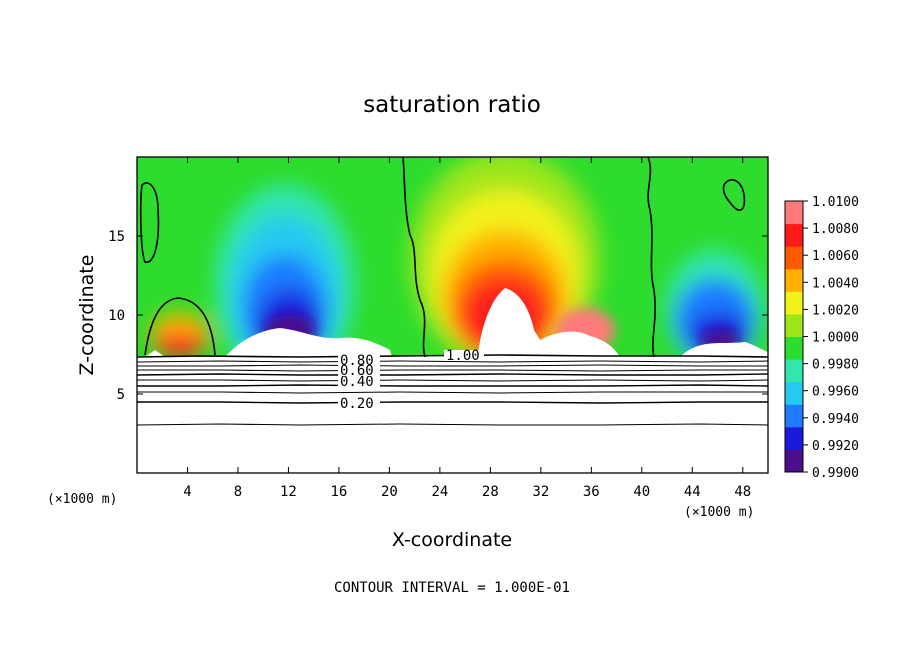 Image resolution: width=904 pixels, height=654 pixels. What do you see at coordinates (835, 202) in the screenshot?
I see `colorbar-label: 1.0100` at bounding box center [835, 202].